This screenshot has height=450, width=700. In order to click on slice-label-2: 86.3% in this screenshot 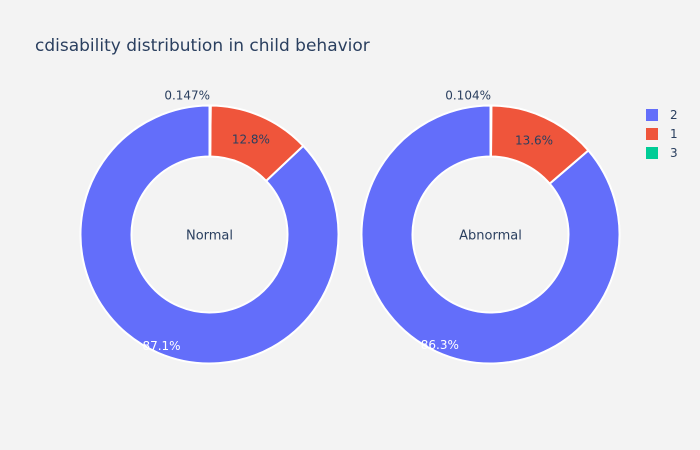, I will do `click(440, 345)`.